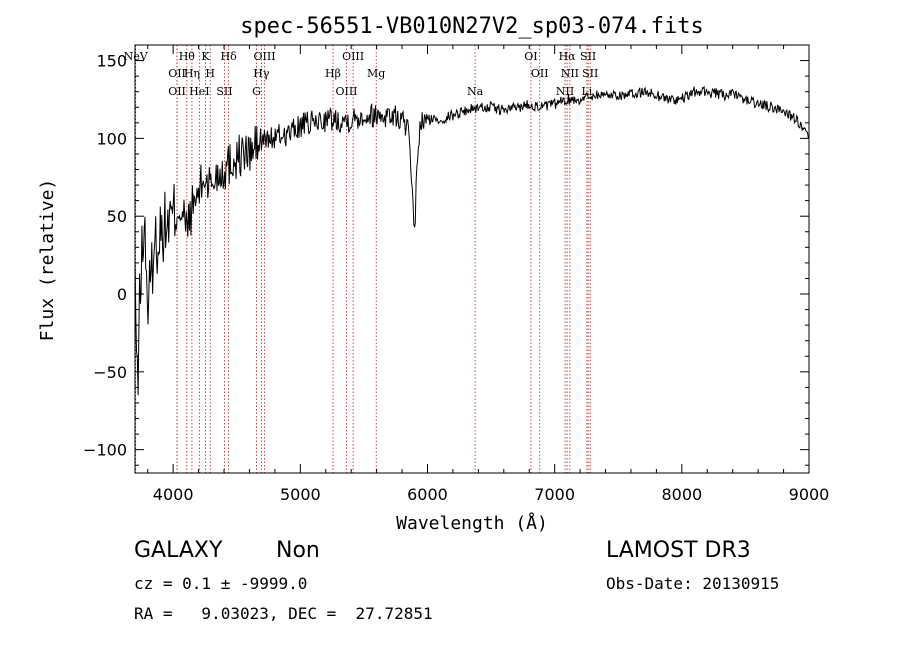 The width and height of the screenshot is (900, 649). I want to click on line-marker-label: OI, so click(530, 56).